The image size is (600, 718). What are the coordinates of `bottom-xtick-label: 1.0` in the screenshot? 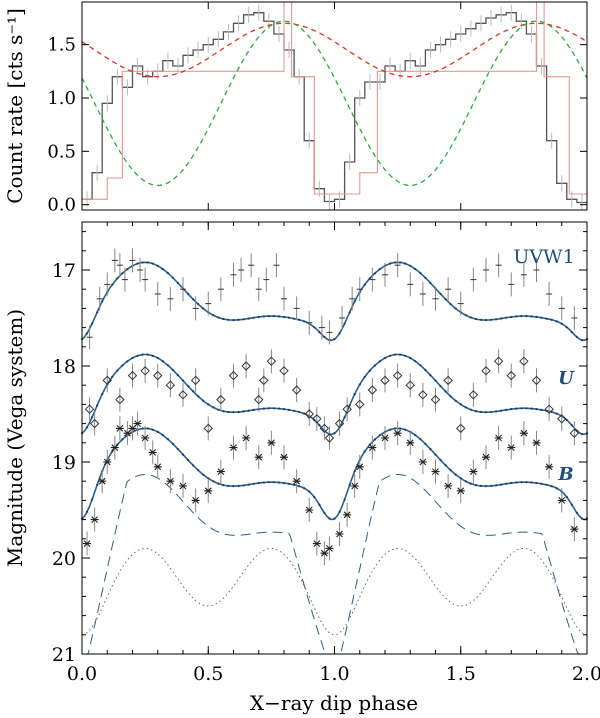 It's located at (334, 674).